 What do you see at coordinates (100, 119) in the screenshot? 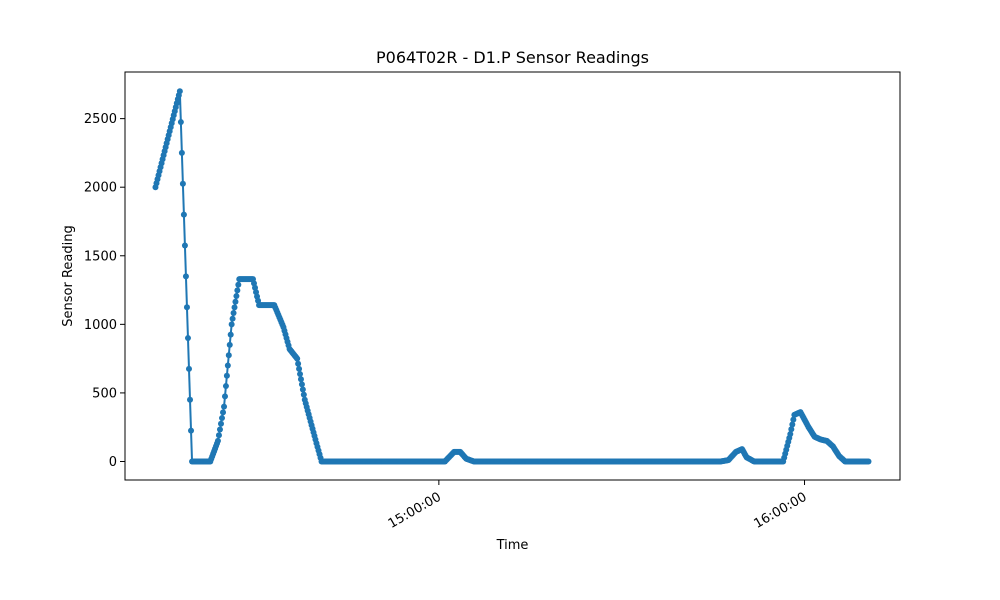
I see `y-tick-label: 2500` at bounding box center [100, 119].